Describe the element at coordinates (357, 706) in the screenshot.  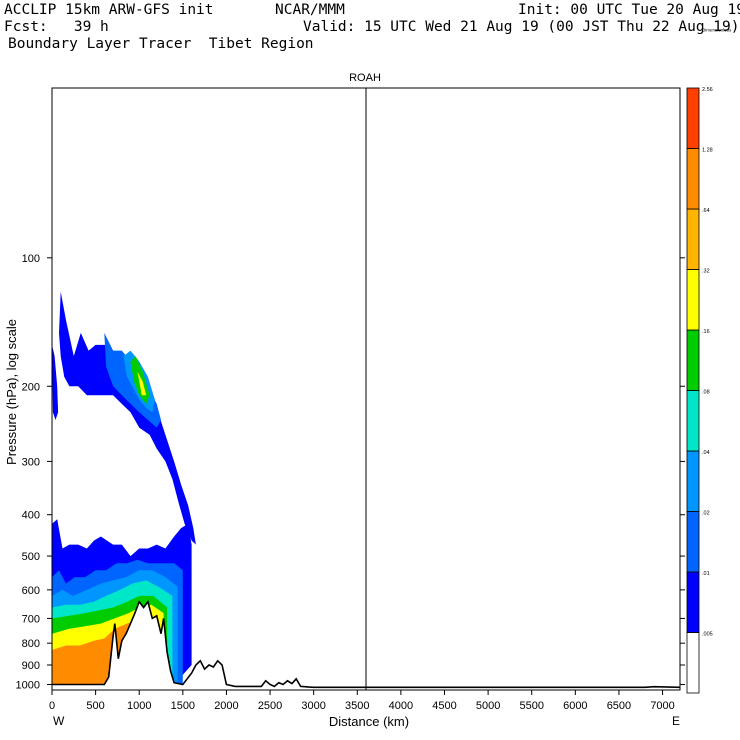
I see `x-tick-label-3500: 3500` at that location.